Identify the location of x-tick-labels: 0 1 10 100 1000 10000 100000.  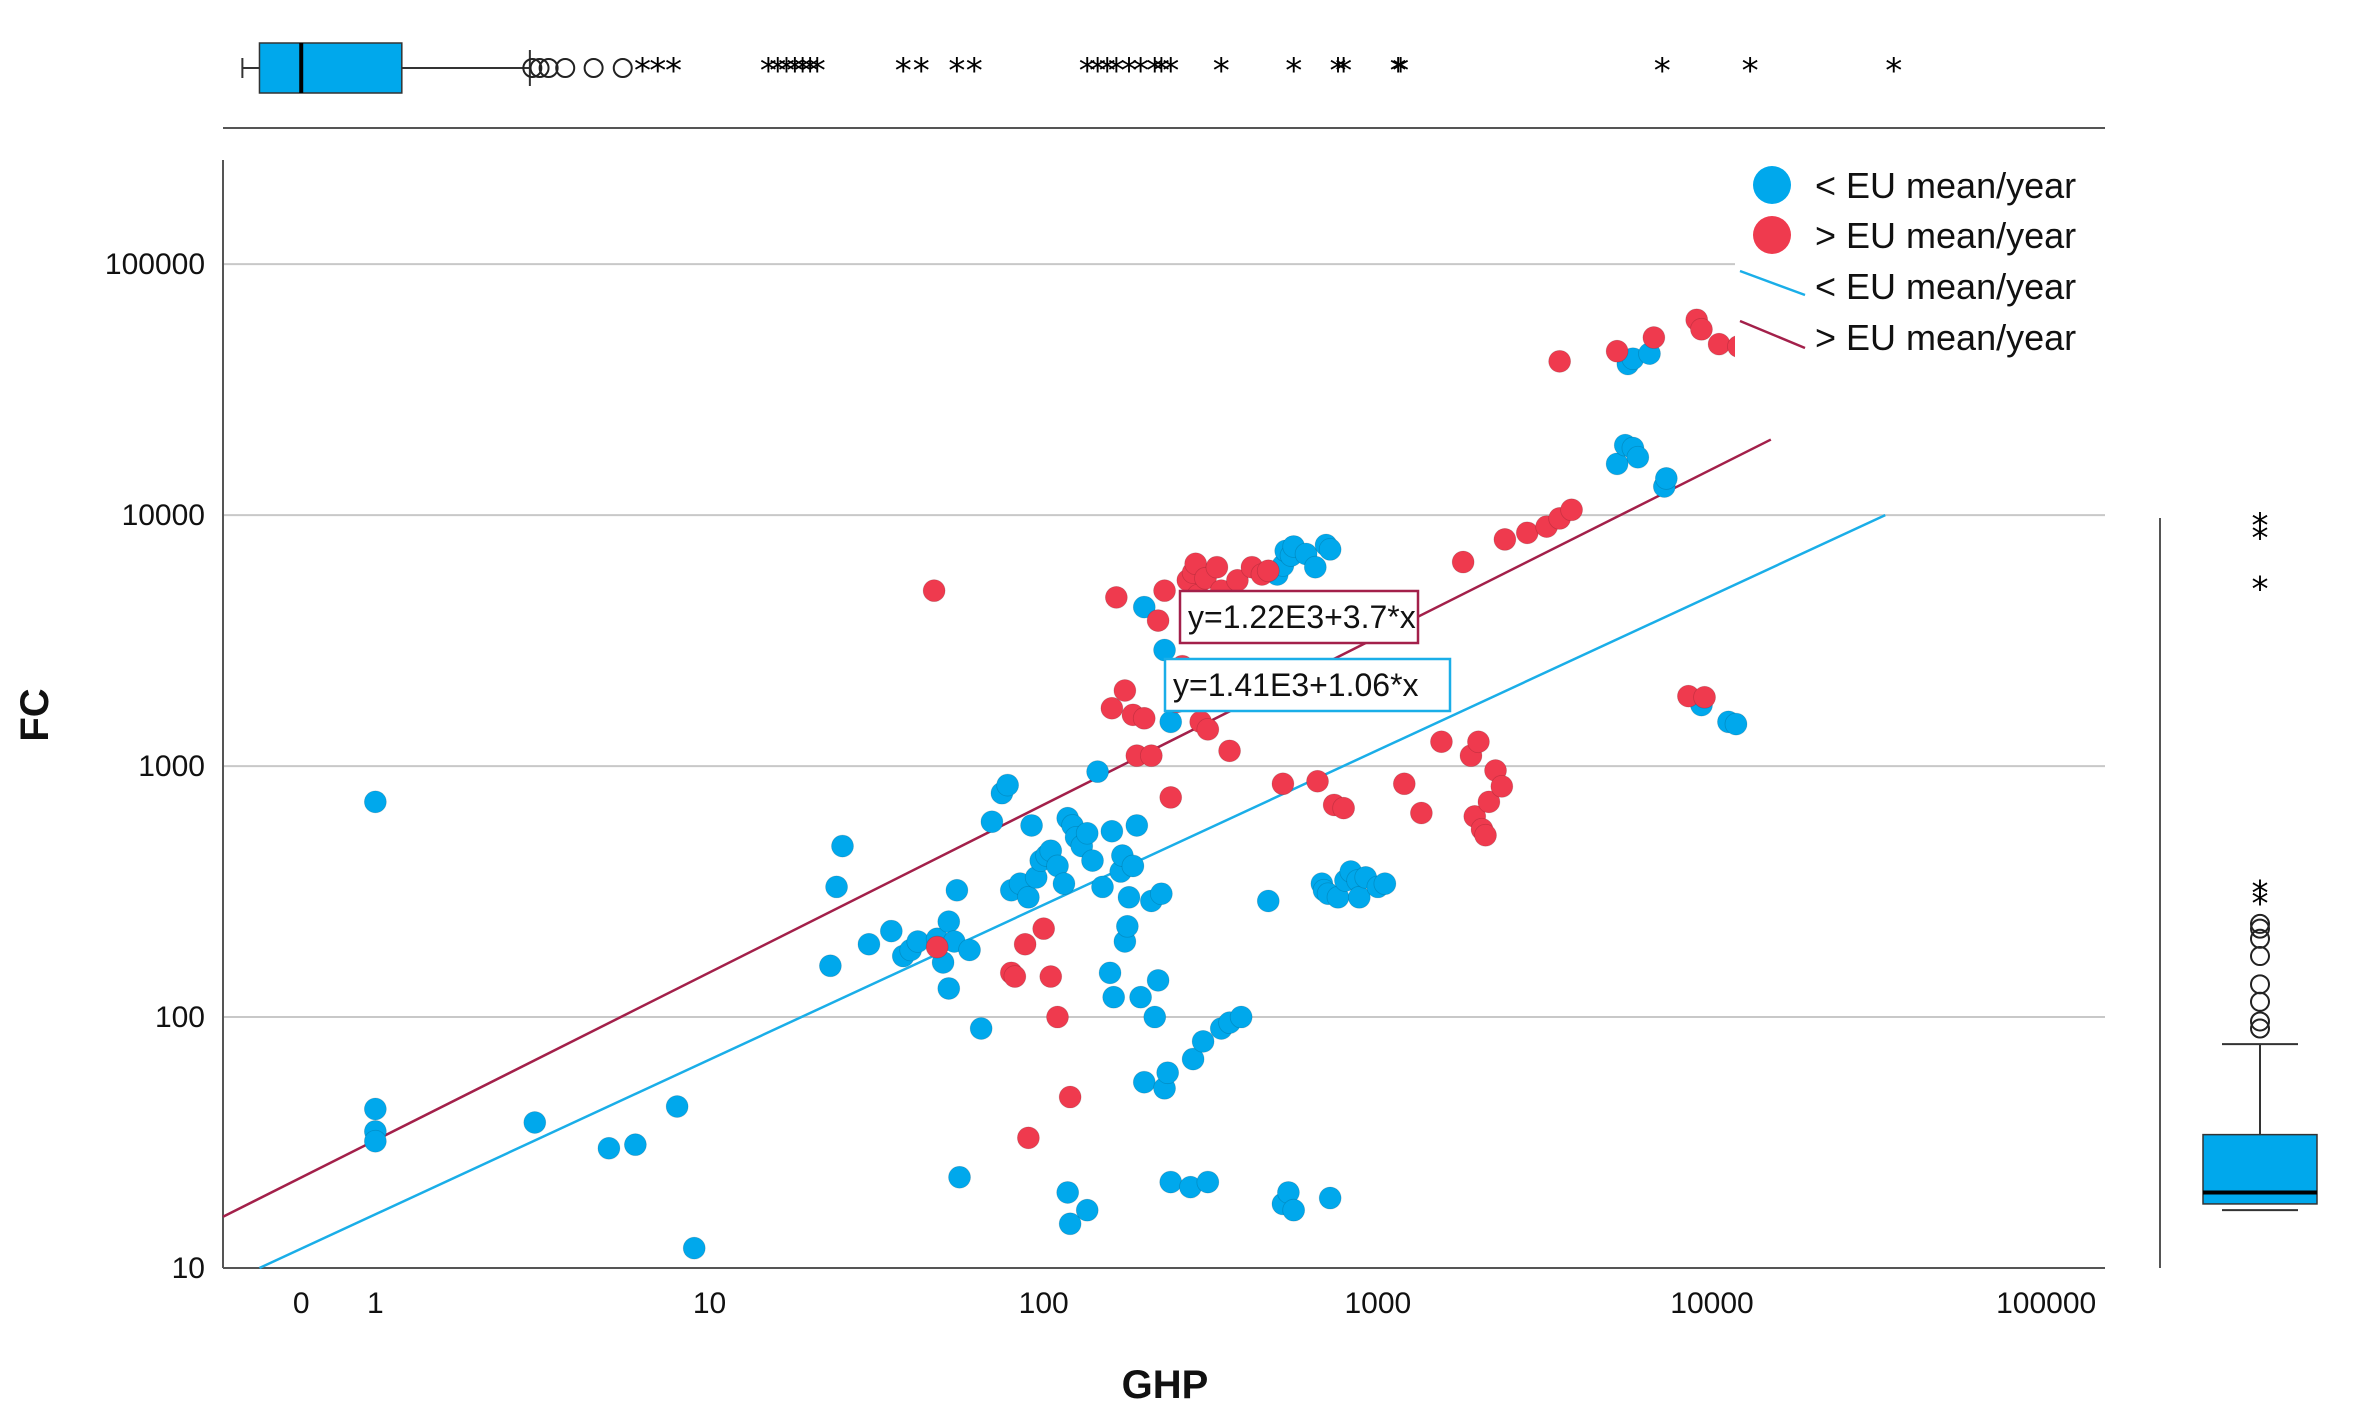
(1194, 1303).